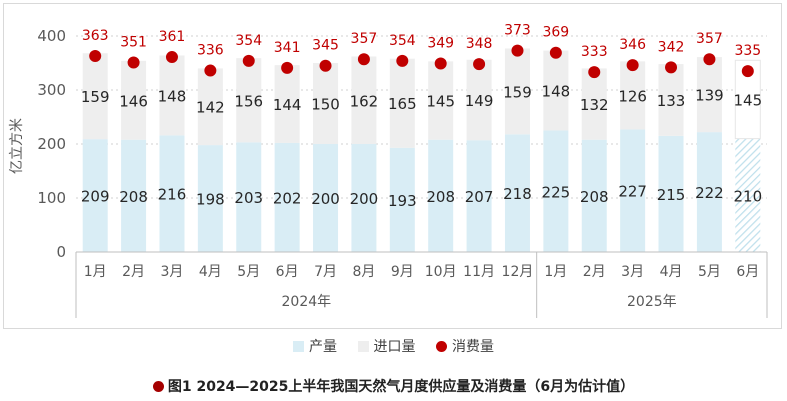 The width and height of the screenshot is (787, 401). I want to click on data-label-production: 227, so click(632, 192).